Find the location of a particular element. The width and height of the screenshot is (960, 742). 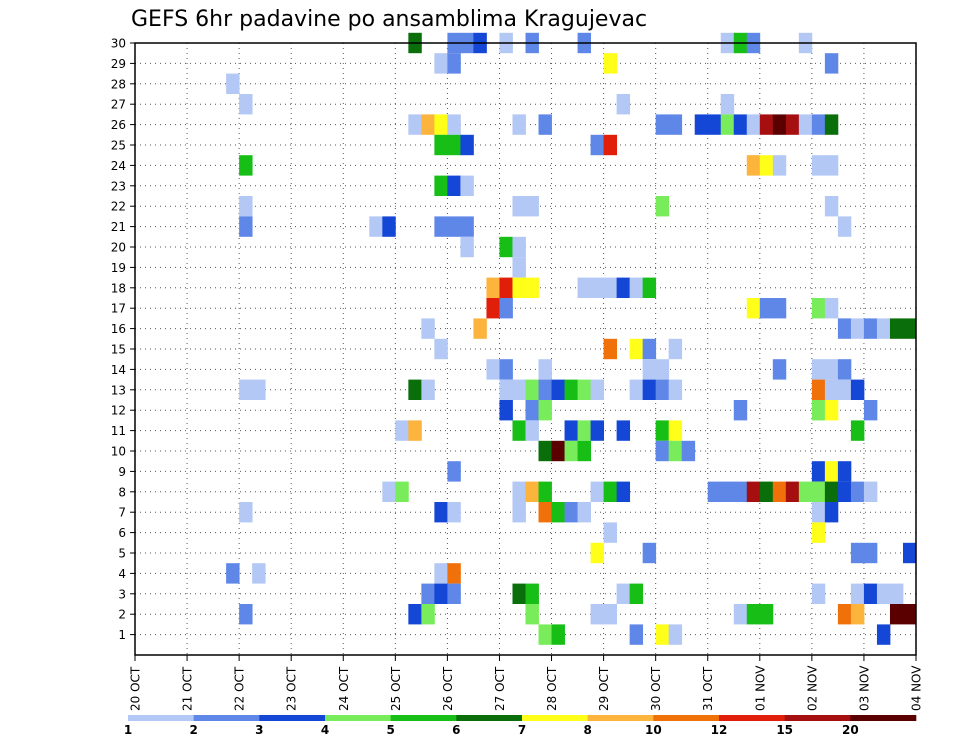

x-tick-label: 01 NOV is located at coordinates (760, 688).